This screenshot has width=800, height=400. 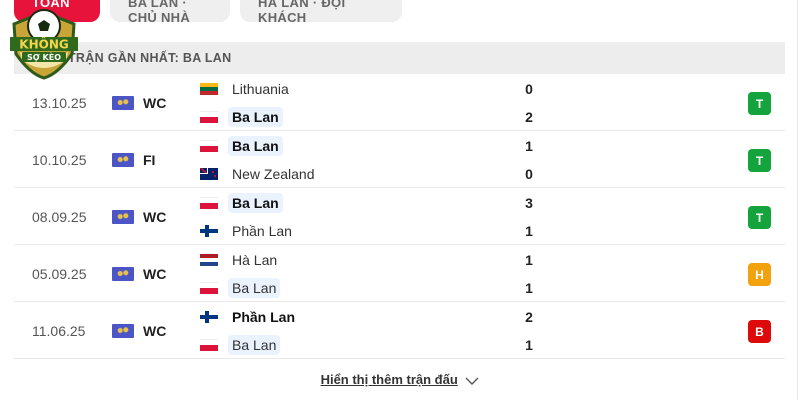 What do you see at coordinates (149, 160) in the screenshot?
I see `competition: FI` at bounding box center [149, 160].